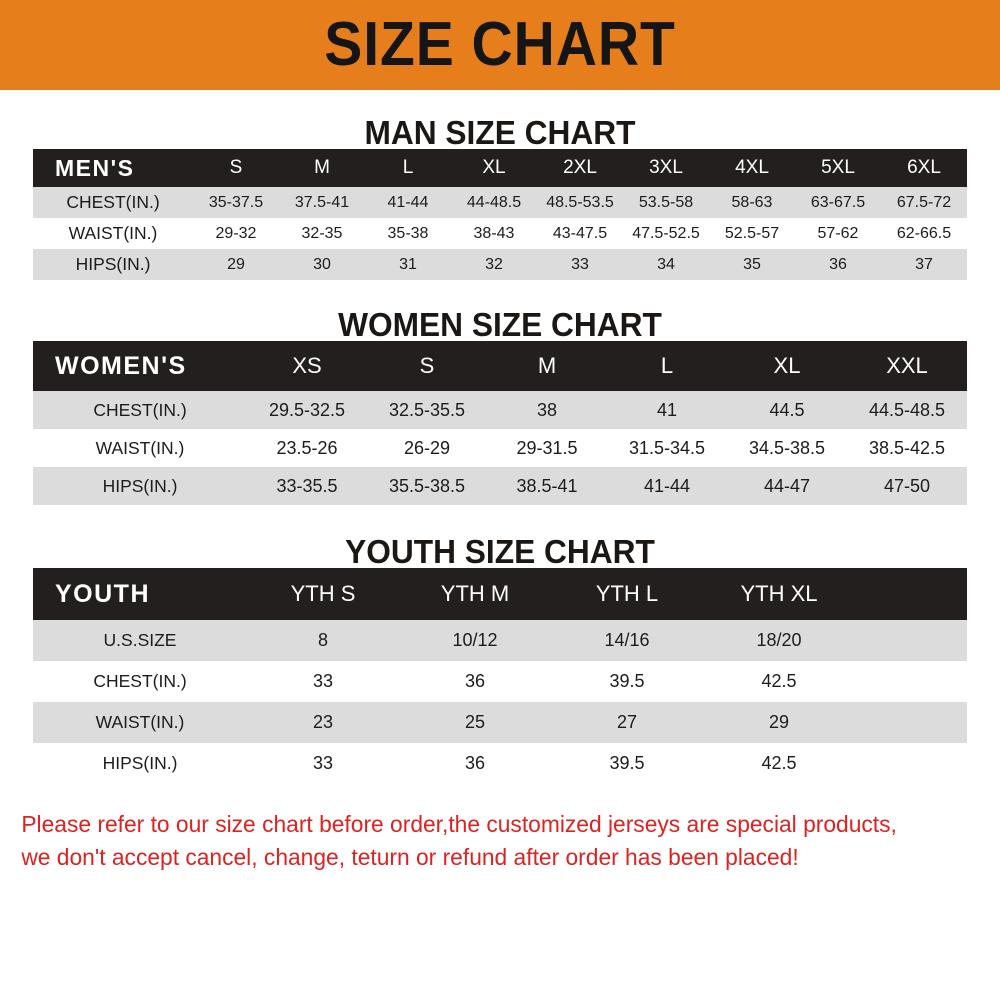  Describe the element at coordinates (779, 722) in the screenshot. I see `youth-cell-2-3: 29` at that location.